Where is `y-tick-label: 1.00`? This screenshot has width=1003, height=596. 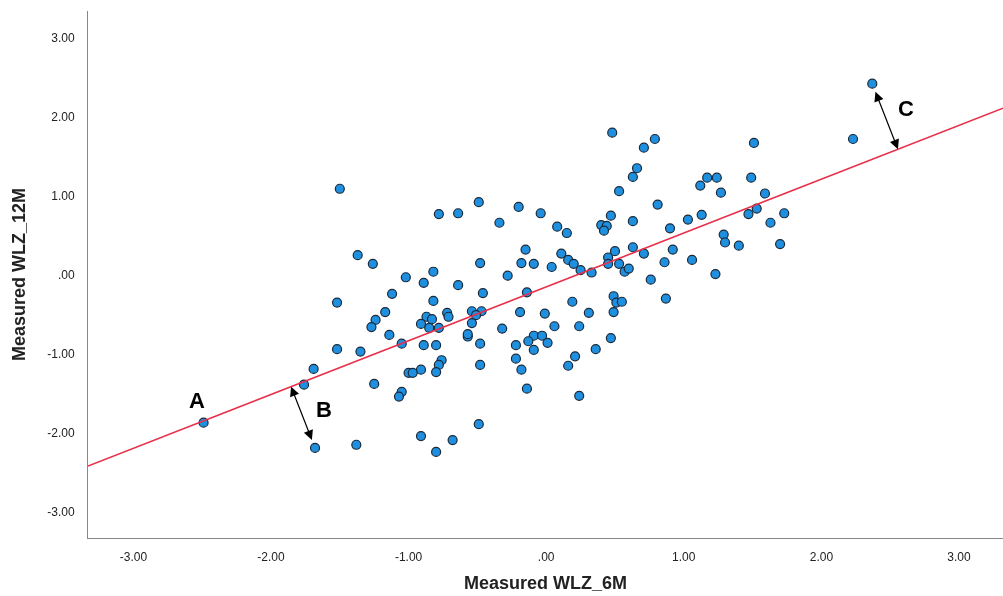 y-tick-label: 1.00 is located at coordinates (63, 196).